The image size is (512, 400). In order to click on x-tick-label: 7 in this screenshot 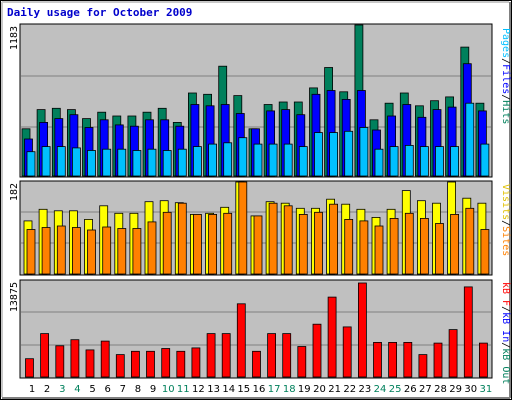, I will do `click(123, 389)`.